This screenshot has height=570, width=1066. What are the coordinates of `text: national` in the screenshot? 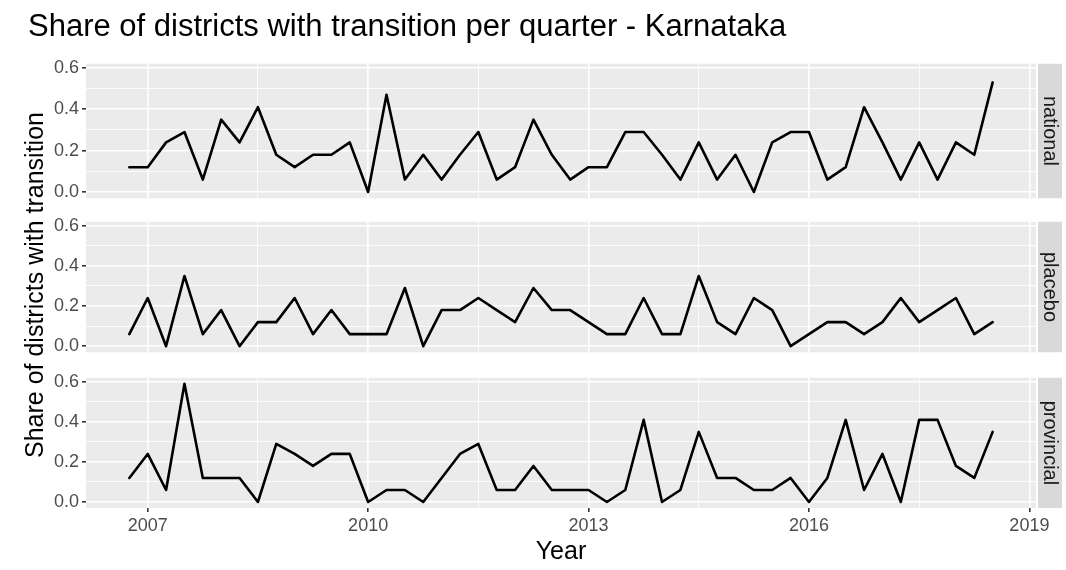 It's located at (1051, 131).